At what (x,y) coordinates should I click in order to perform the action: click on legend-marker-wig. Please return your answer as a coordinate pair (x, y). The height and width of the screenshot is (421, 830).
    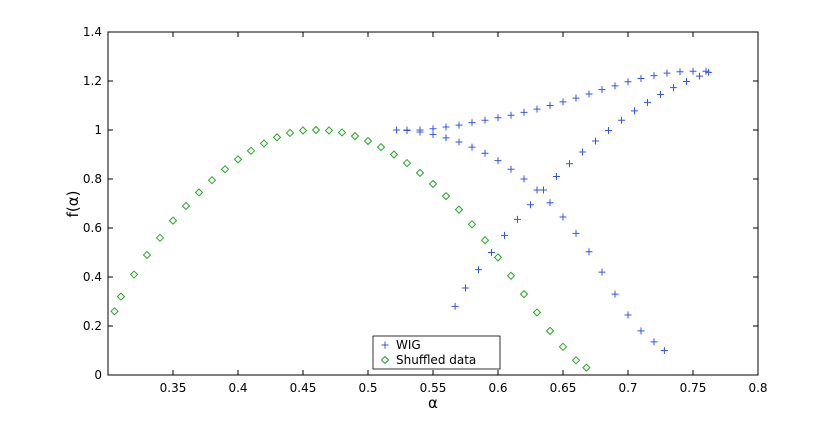
    Looking at the image, I should click on (385, 345).